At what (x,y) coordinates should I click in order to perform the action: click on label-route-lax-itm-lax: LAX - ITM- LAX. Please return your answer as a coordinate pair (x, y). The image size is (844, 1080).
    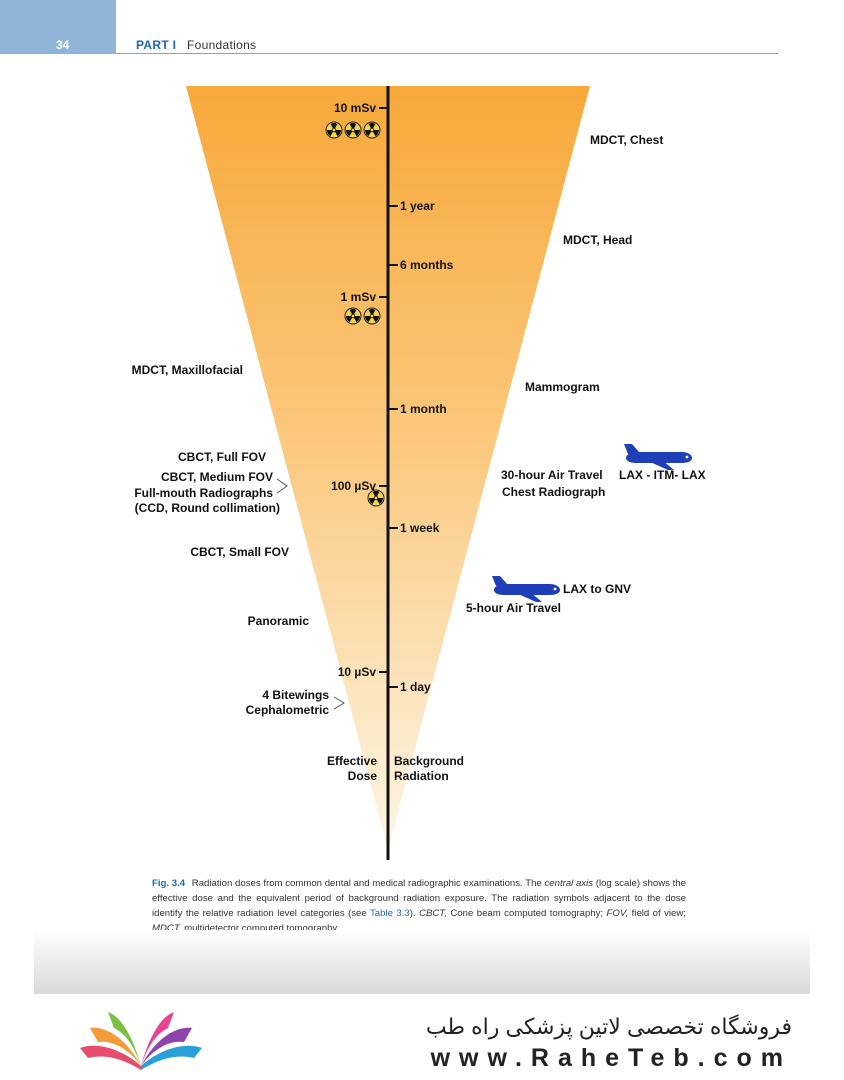
    Looking at the image, I should click on (662, 475).